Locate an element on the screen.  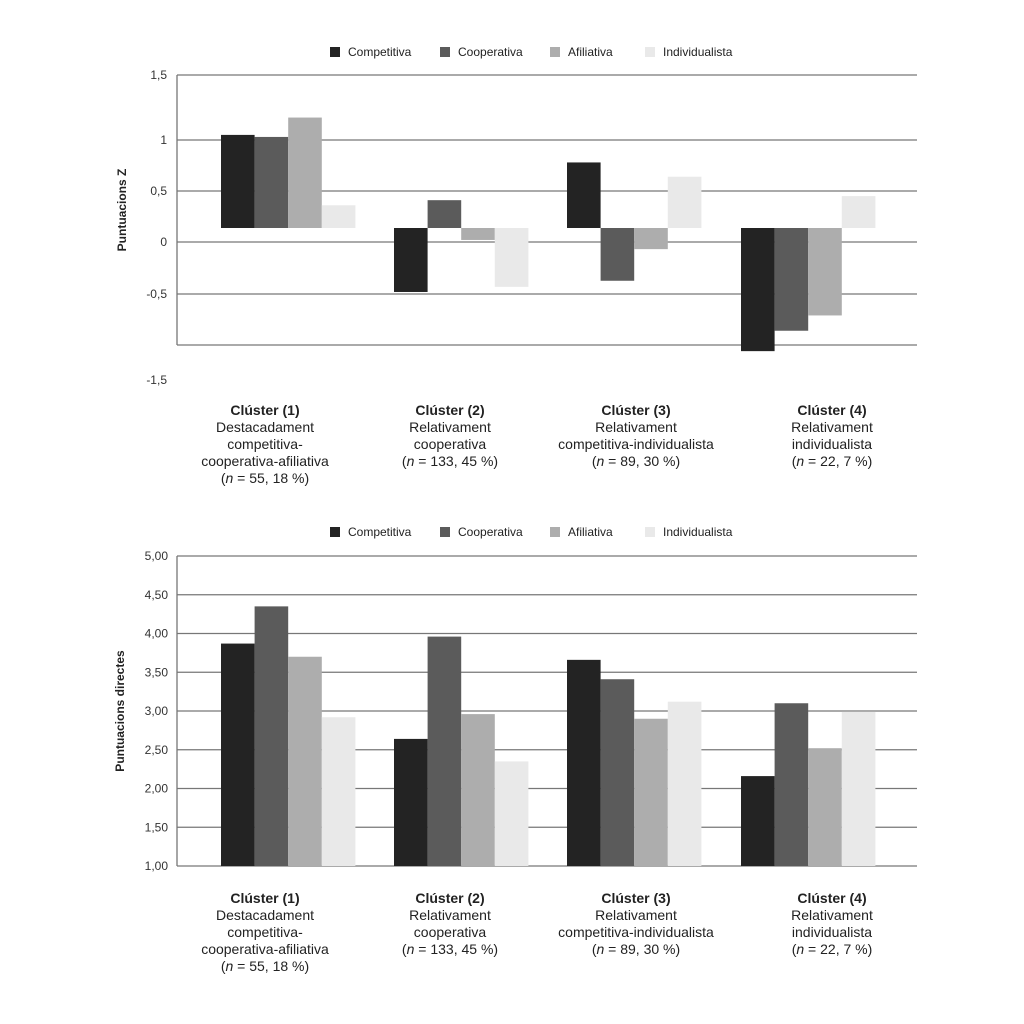
y-tick-label: 4,00 is located at coordinates (157, 634).